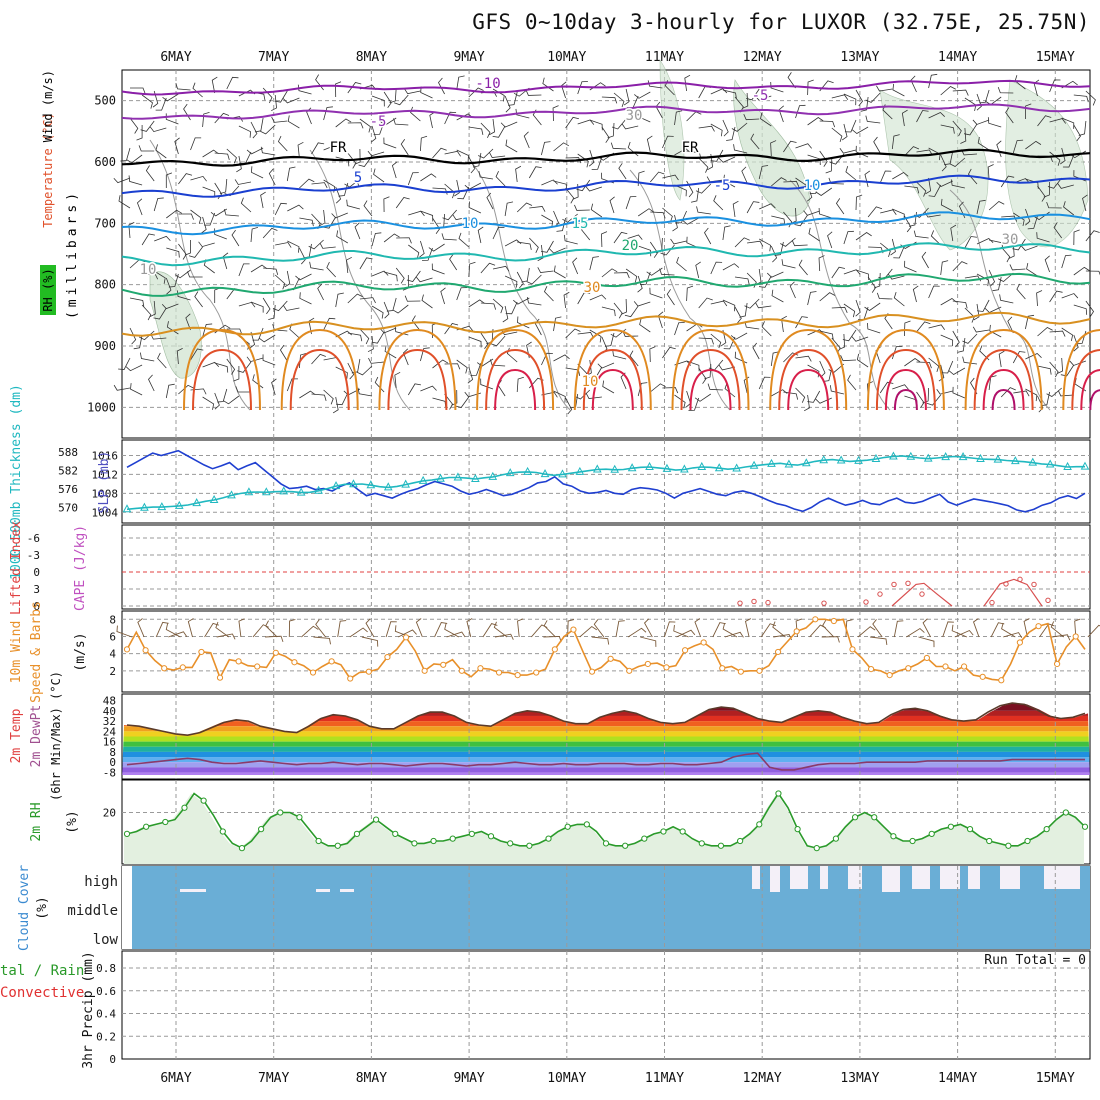  I want to click on date-label-bottom: 11MAY, so click(664, 1078).